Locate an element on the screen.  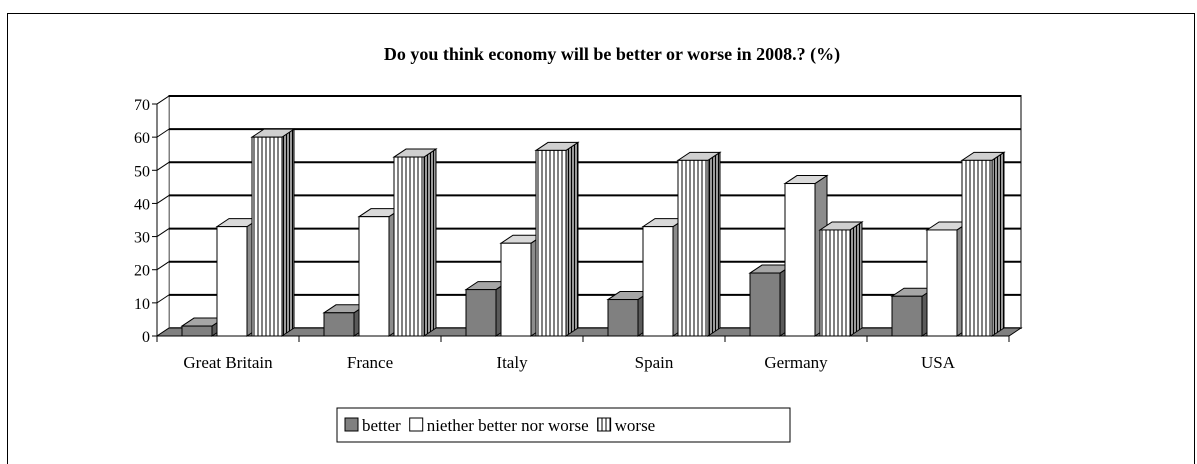
x-tick-label: USA is located at coordinates (938, 362).